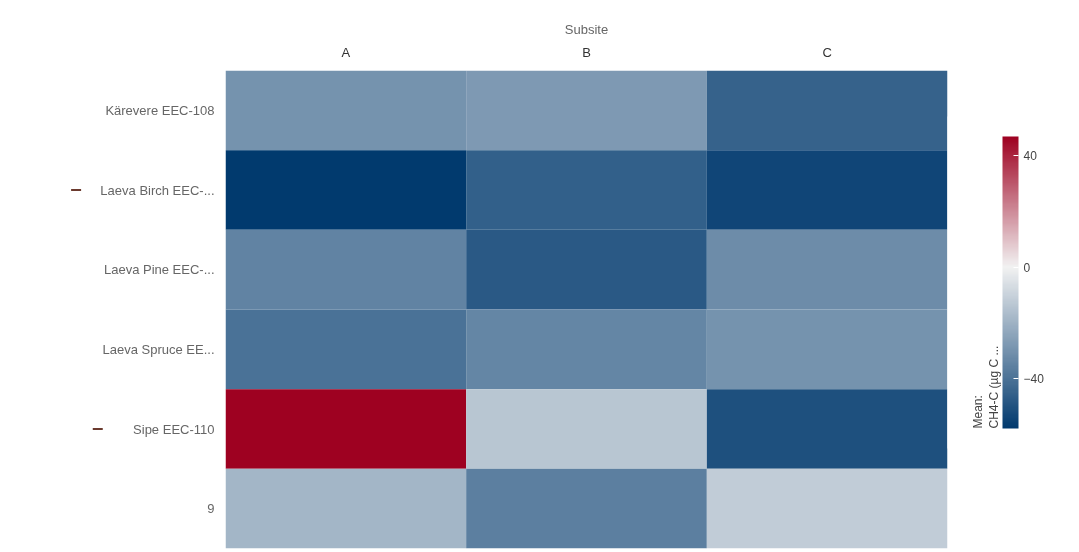 The height and width of the screenshot is (552, 1079). What do you see at coordinates (1034, 378) in the screenshot?
I see `color-bar-label: −40` at bounding box center [1034, 378].